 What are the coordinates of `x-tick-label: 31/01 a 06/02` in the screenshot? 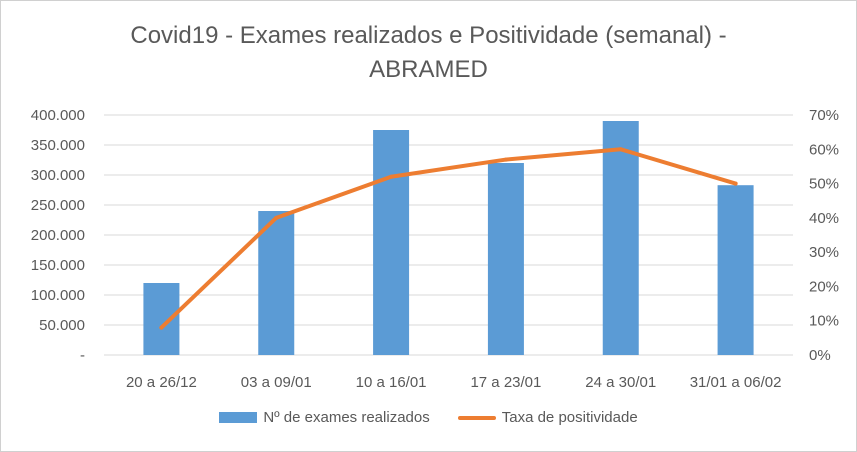 It's located at (736, 382).